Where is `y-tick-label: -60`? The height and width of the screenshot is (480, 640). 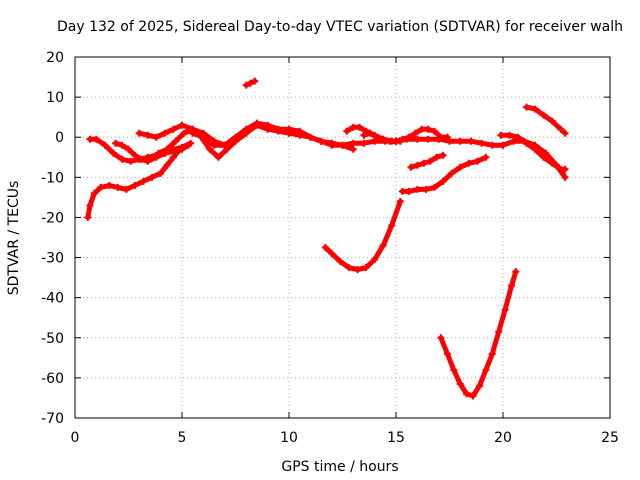
y-tick-label: -60 is located at coordinates (52, 379).